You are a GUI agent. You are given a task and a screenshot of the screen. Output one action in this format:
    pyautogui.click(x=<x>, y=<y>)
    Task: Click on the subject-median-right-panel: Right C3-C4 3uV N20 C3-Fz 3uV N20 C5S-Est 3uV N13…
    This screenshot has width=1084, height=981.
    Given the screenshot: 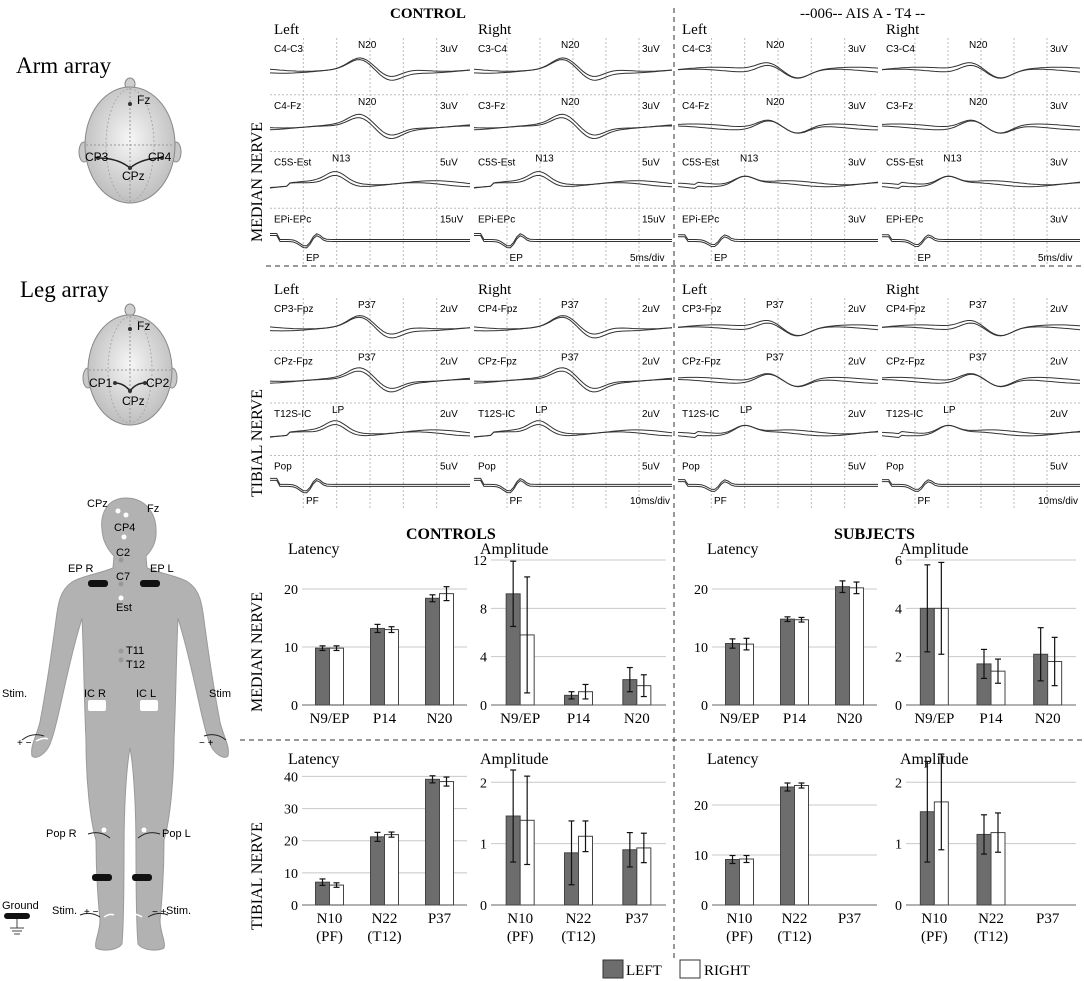 What is the action you would take?
    pyautogui.click(x=981, y=143)
    